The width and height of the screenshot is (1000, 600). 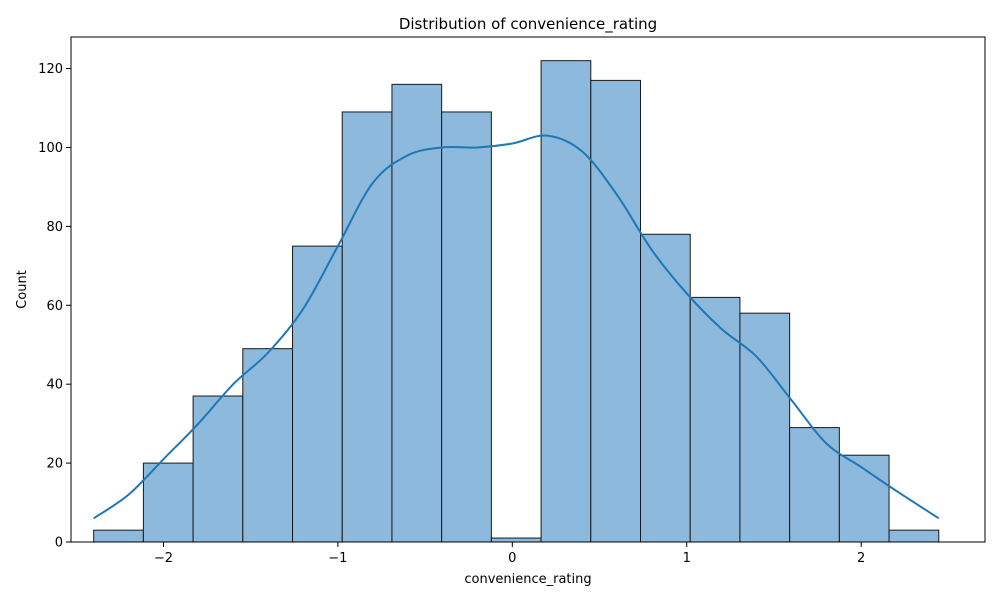 I want to click on y-tick-label: 20, so click(x=54, y=464).